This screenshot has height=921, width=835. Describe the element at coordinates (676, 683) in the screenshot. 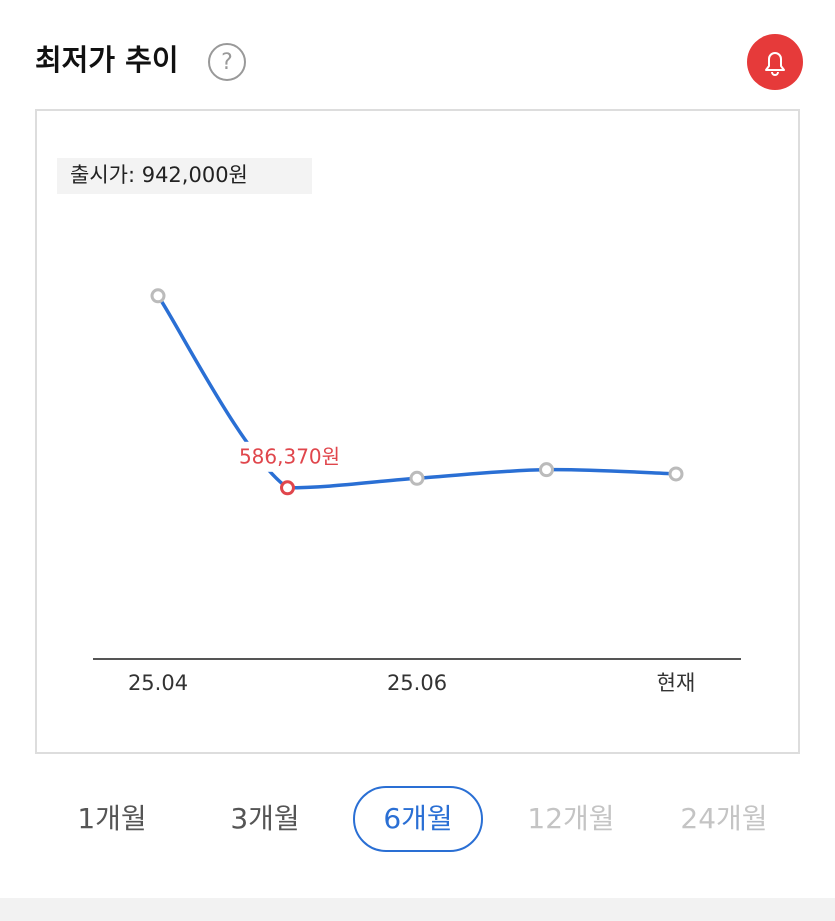

I see `x-tick-label: 현재` at that location.